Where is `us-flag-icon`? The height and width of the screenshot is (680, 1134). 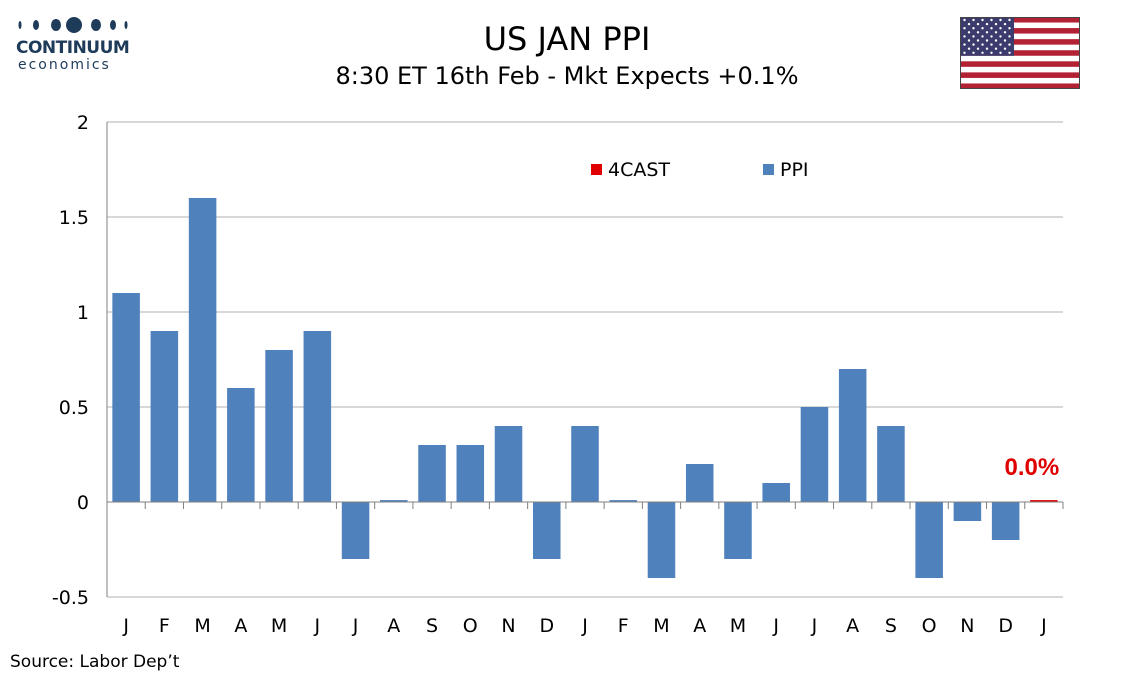 us-flag-icon is located at coordinates (1020, 53).